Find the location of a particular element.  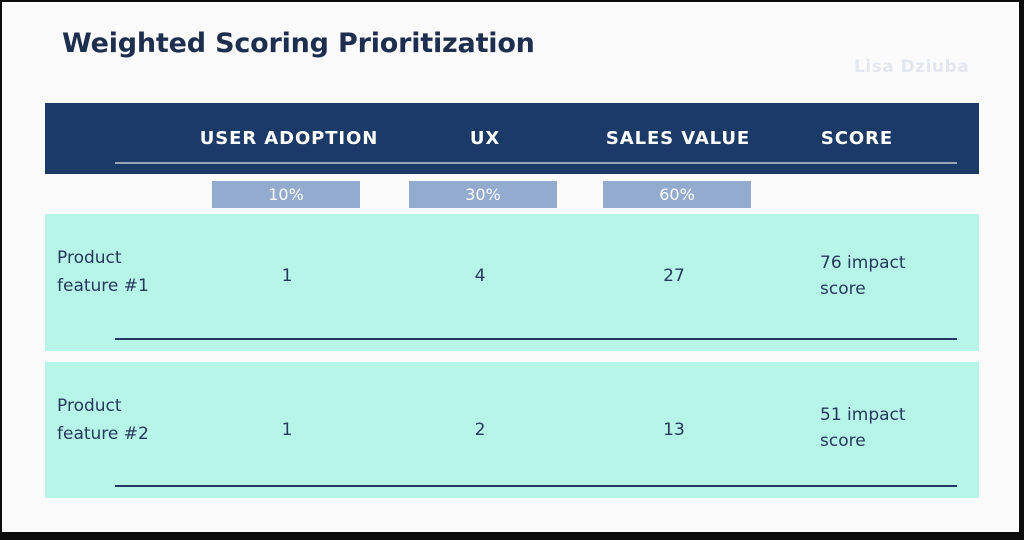

table-header: USER ADOPTION UX SALES VALUE SCORE is located at coordinates (512, 138).